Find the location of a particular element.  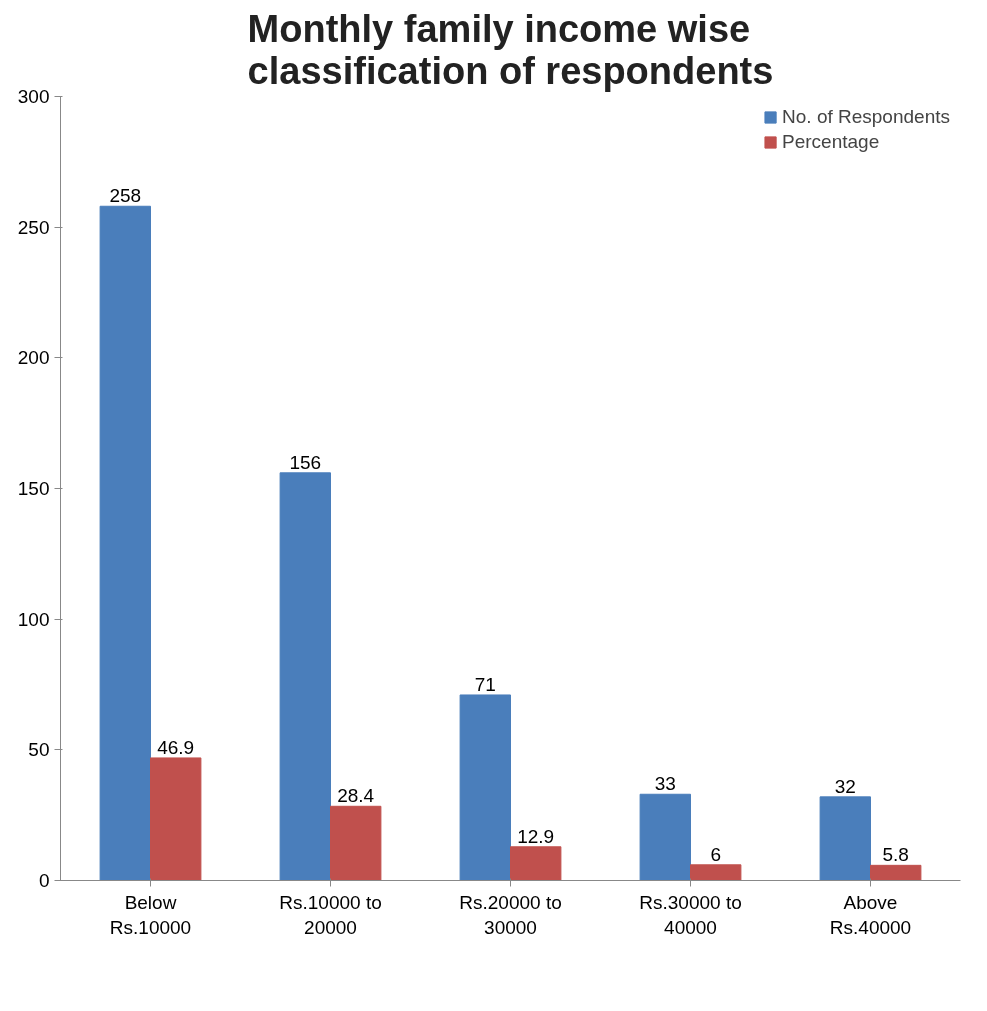

y-tick-label: 150 is located at coordinates (33, 488).